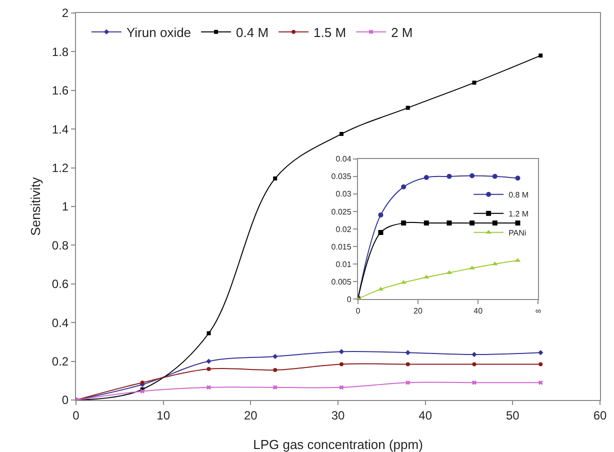 The width and height of the screenshot is (614, 452). Describe the element at coordinates (517, 233) in the screenshot. I see `legend-label: PANi` at that location.